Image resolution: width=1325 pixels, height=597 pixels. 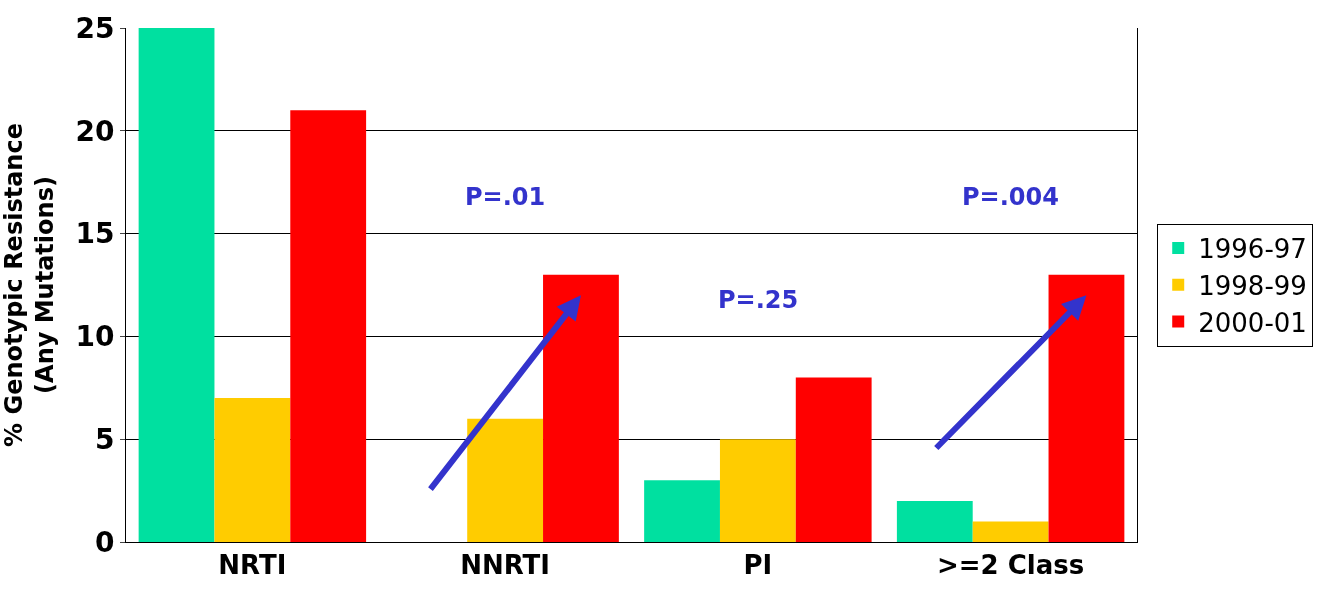 I want to click on y-tick-label: 5, so click(x=104, y=439).